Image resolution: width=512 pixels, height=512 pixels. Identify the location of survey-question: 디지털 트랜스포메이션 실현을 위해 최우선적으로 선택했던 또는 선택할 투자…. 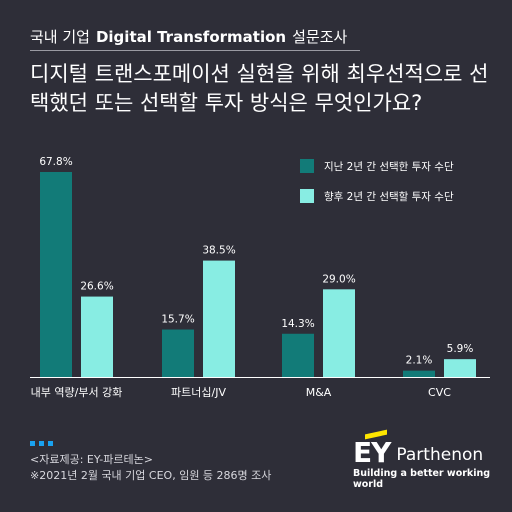
(259, 88).